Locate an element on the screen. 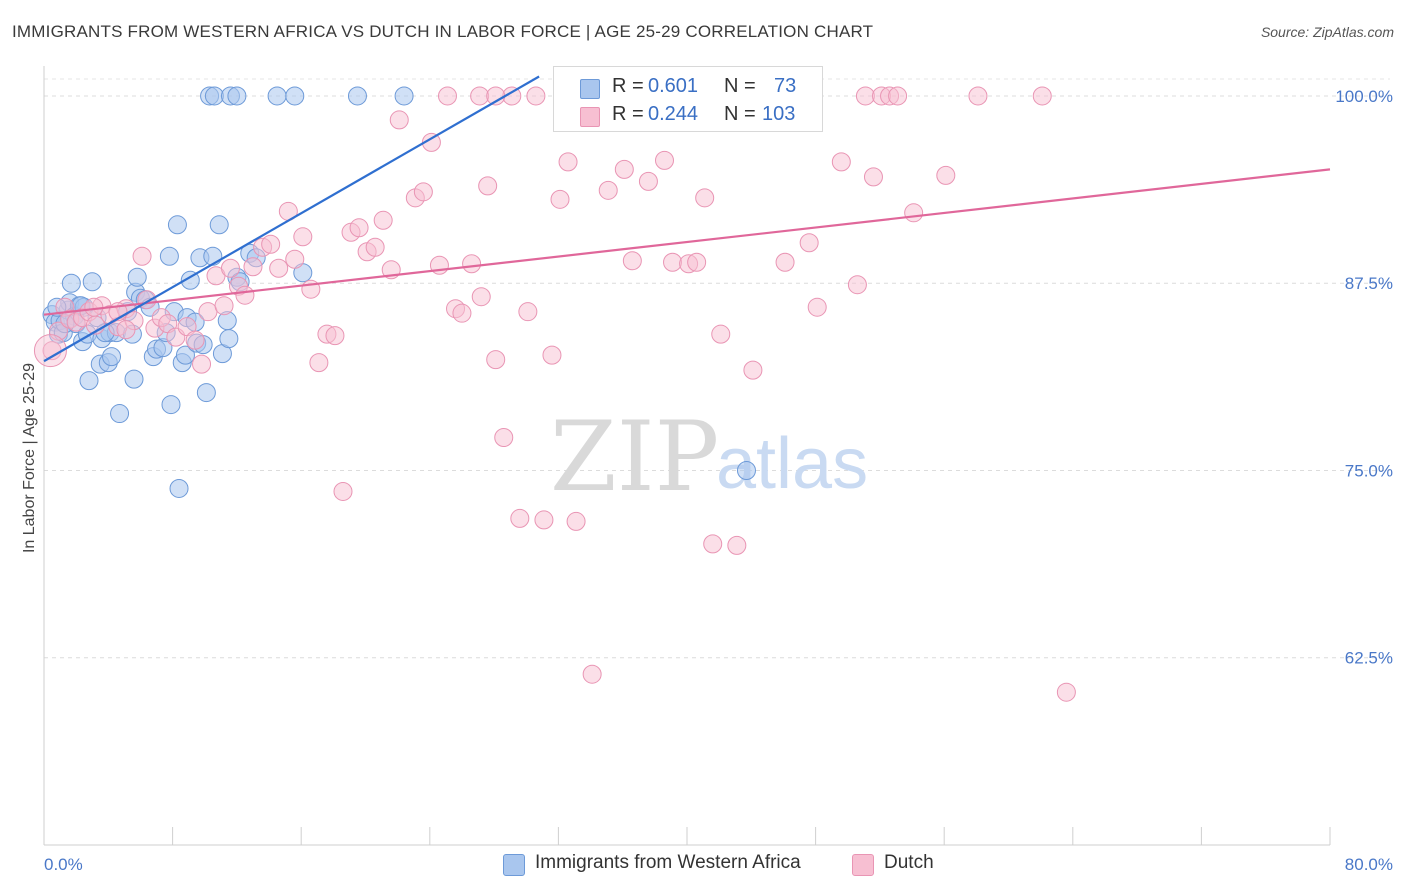  trend-line-western-africa is located at coordinates (291, 219).